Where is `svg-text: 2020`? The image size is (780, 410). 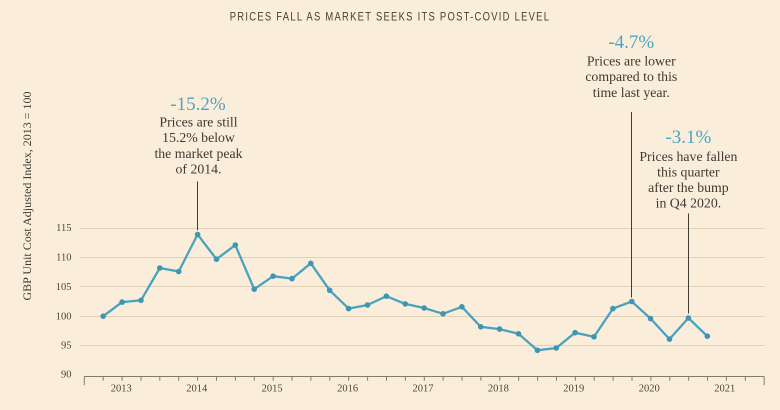
svg-text: 2020 is located at coordinates (649, 389).